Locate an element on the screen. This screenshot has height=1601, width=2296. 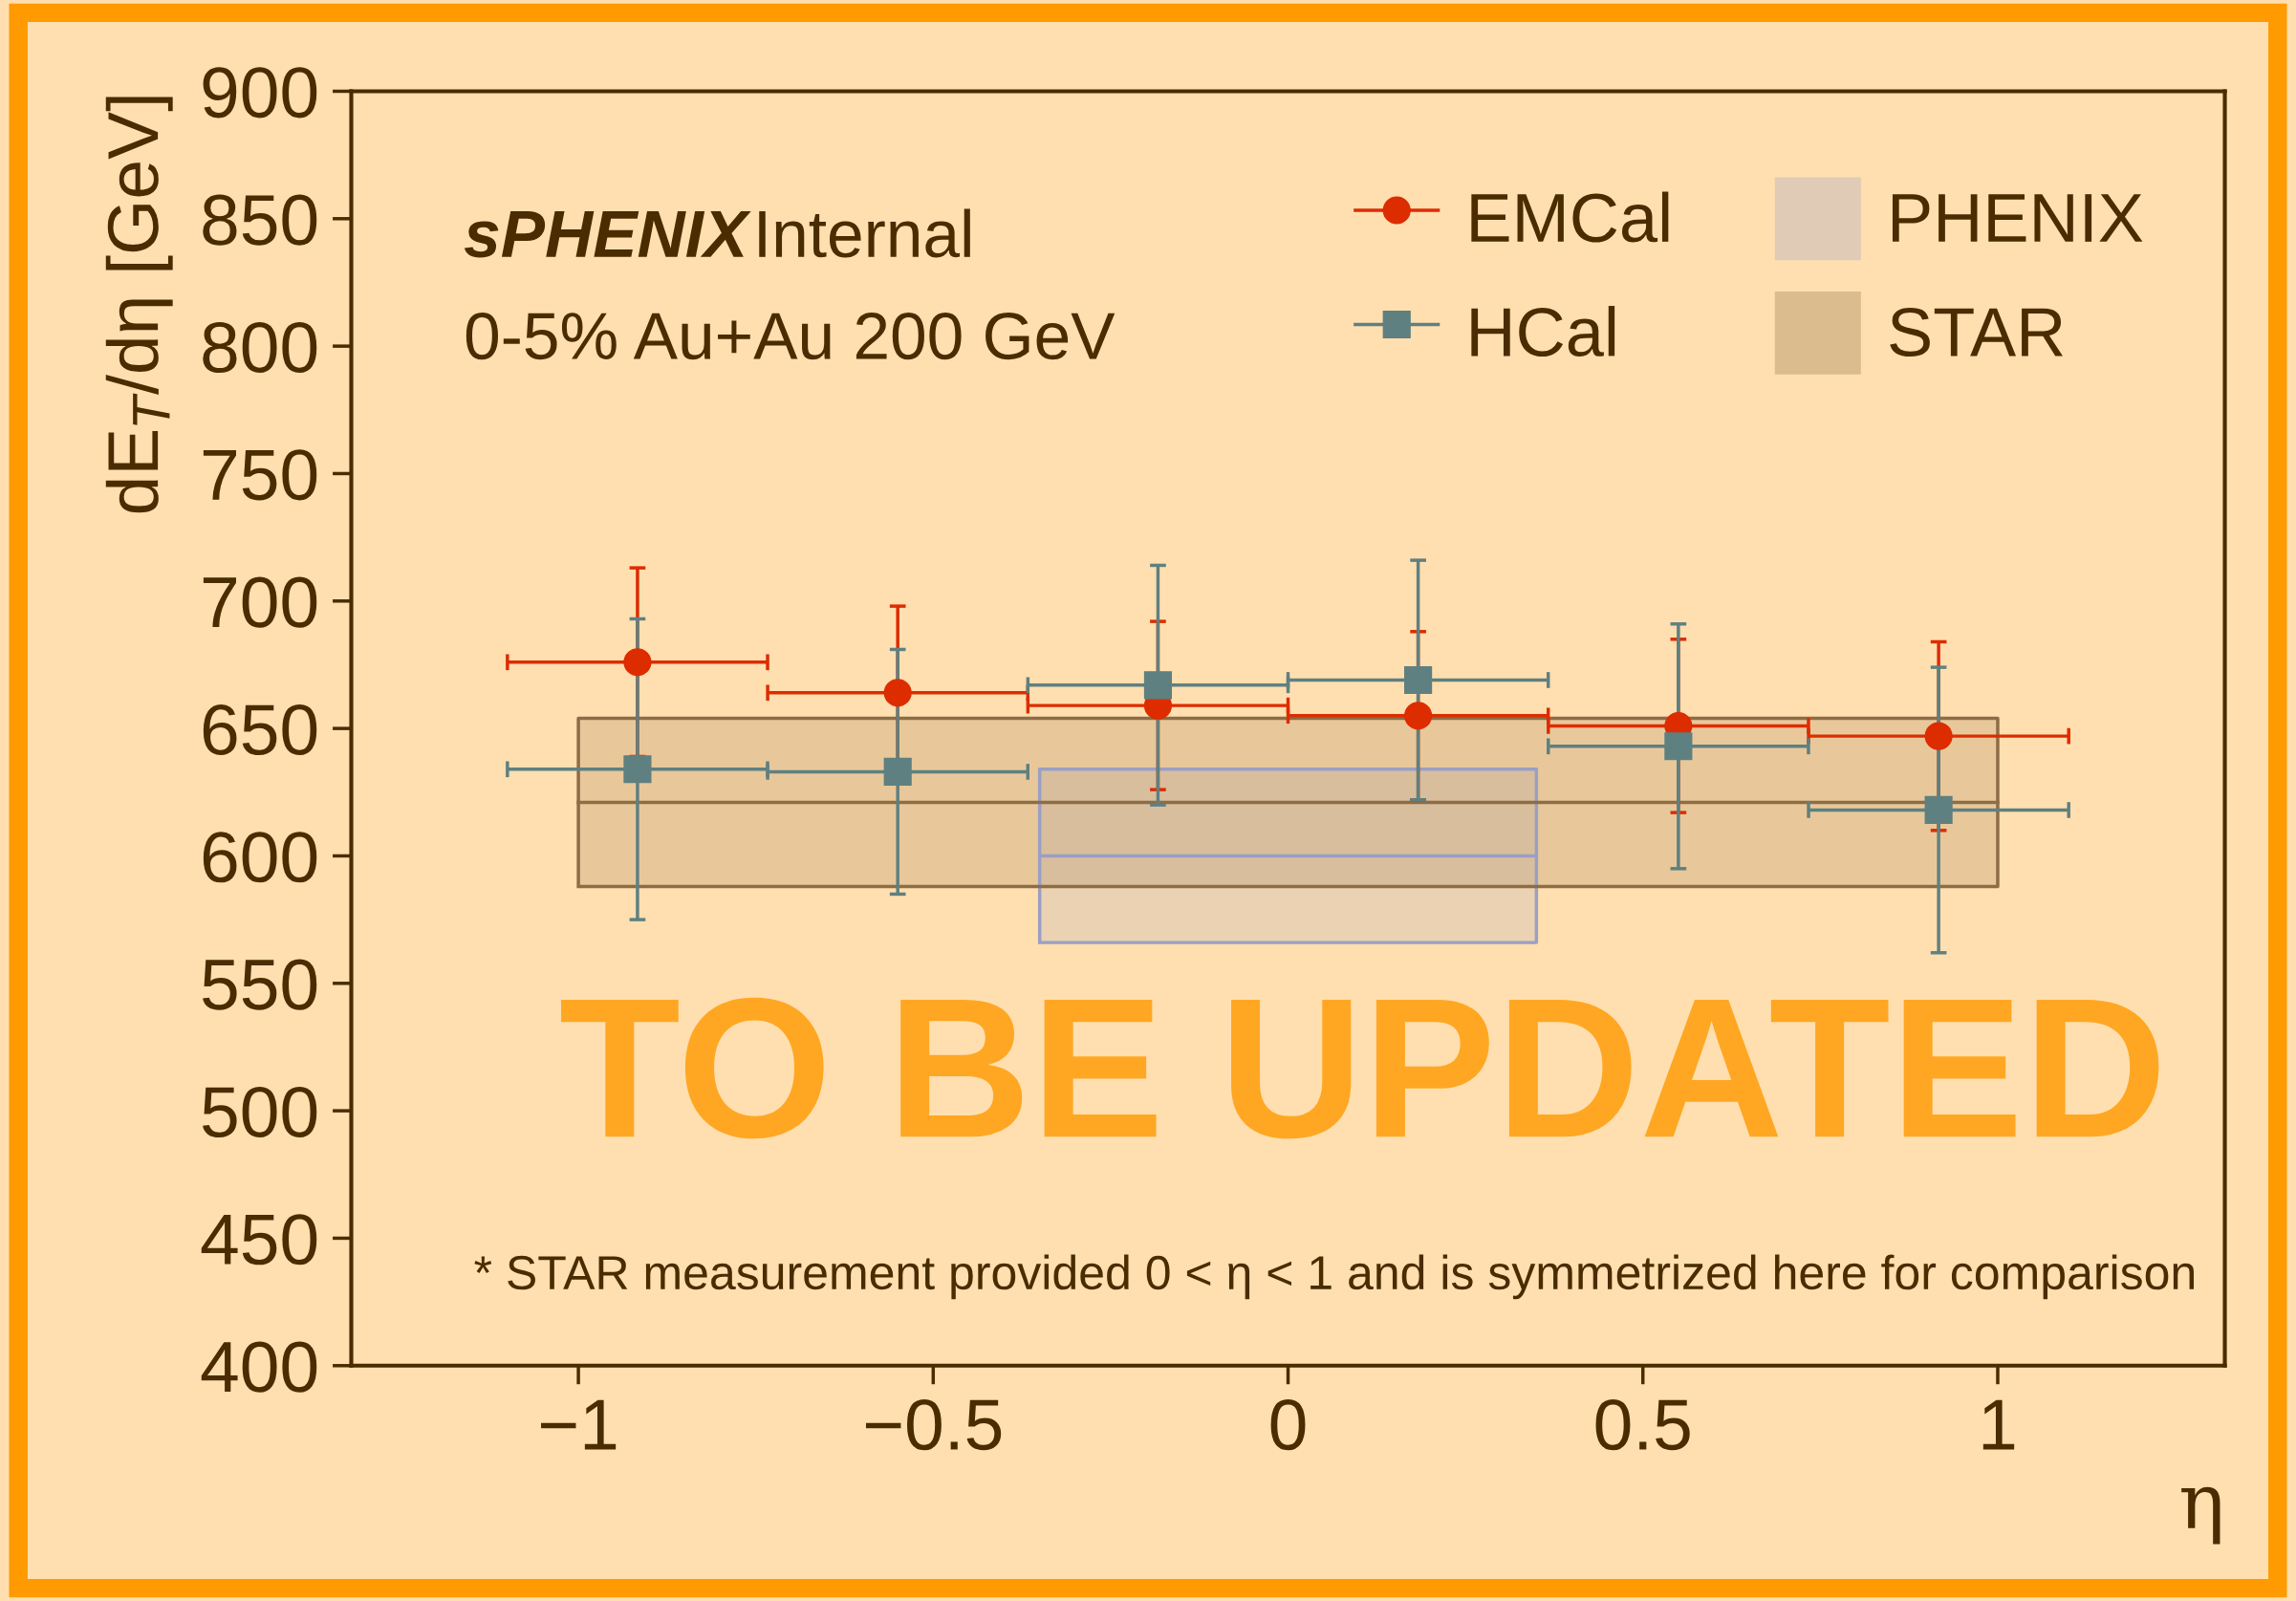
legend-label: PHENIX is located at coordinates (2017, 218).